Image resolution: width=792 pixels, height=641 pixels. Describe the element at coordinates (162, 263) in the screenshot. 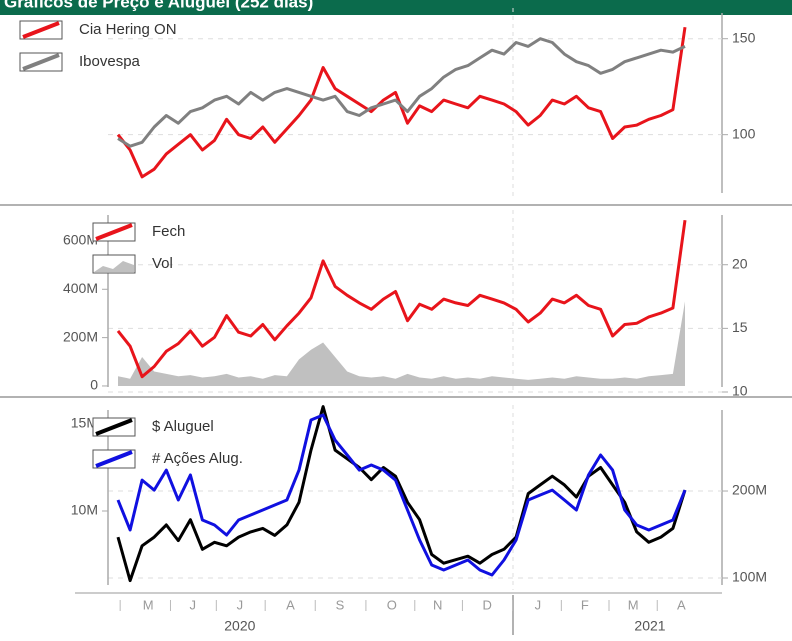

I see `legend-label: Vol` at that location.